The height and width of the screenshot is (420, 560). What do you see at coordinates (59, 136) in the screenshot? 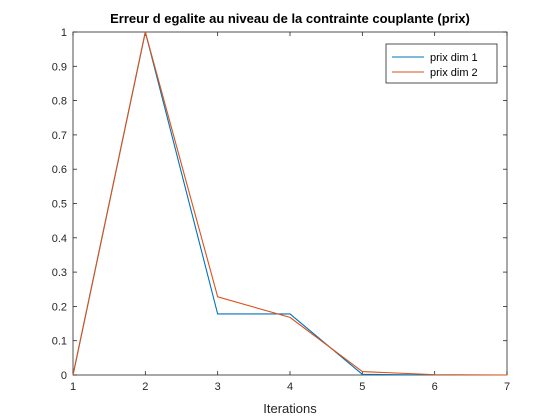
I see `y-tick-label: 0.7` at bounding box center [59, 136].